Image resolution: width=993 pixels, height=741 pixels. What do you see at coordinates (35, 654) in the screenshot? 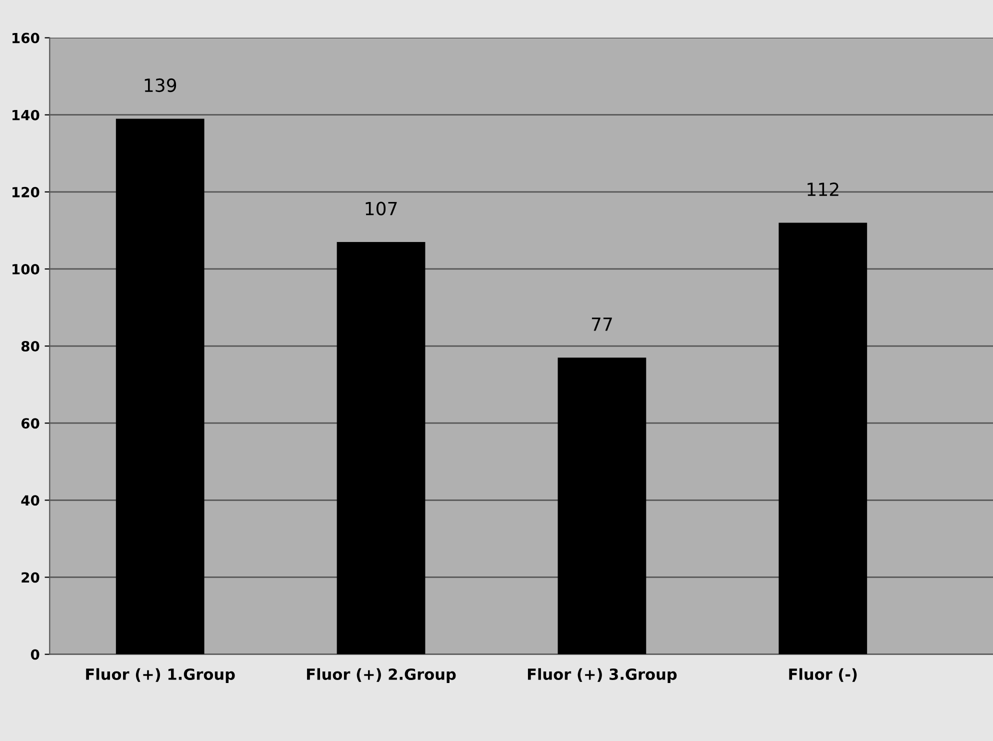
I see `y-tick-label: 0` at bounding box center [35, 654].